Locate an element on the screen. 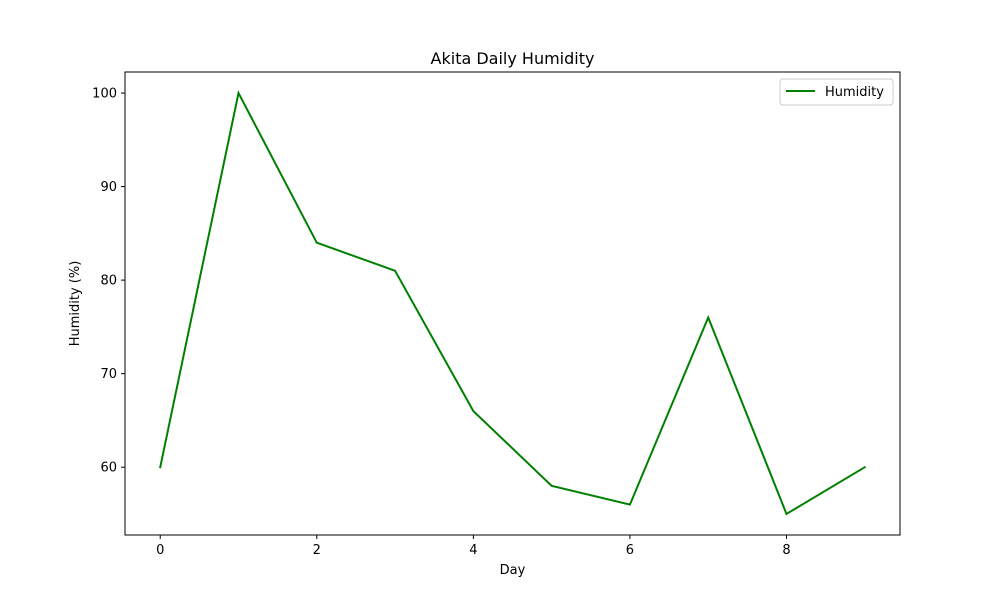 The width and height of the screenshot is (1000, 604). chart-title: Akita Daily Humidity is located at coordinates (513, 58).